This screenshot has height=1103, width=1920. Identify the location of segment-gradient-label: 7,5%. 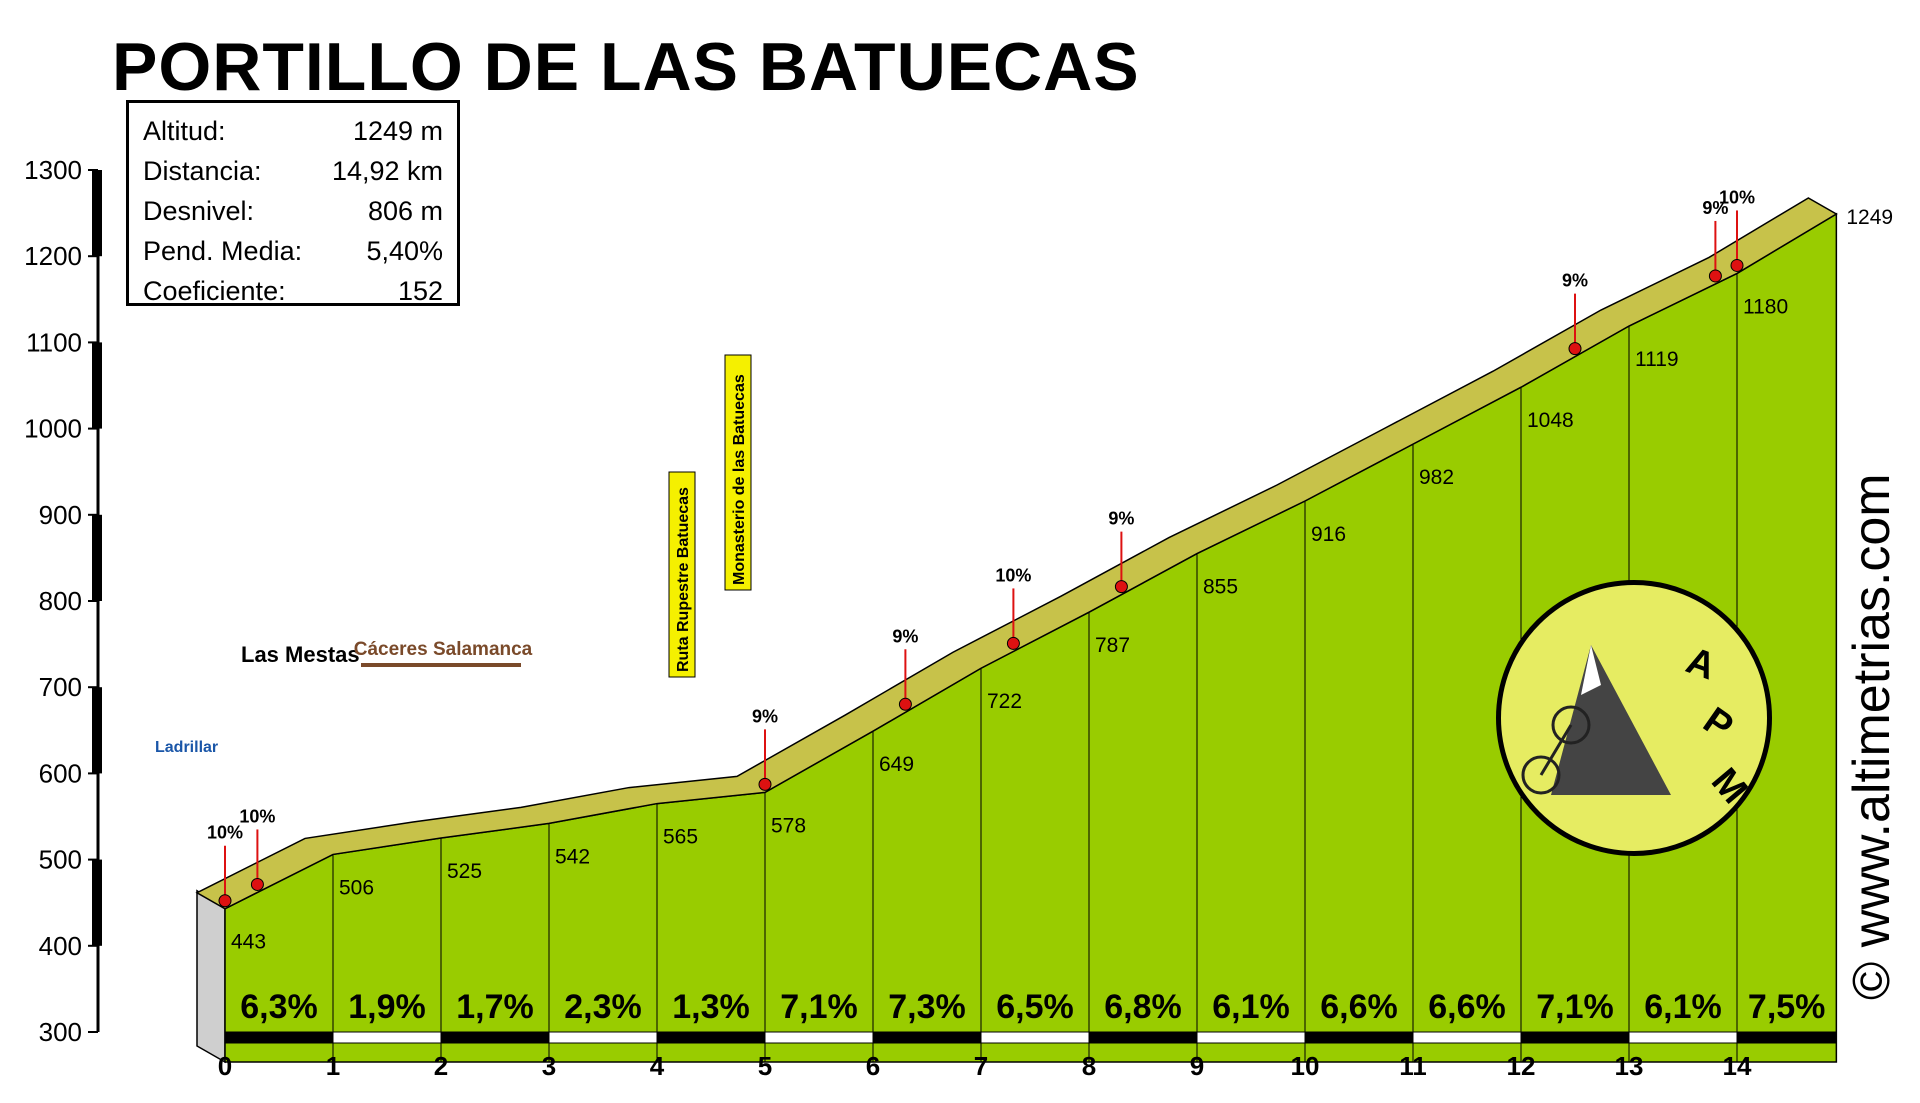
(1787, 1007).